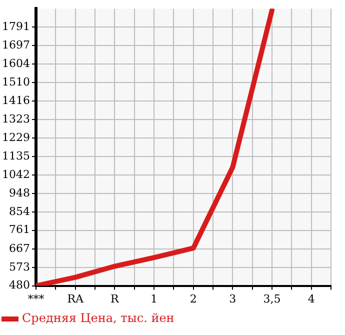 The width and height of the screenshot is (345, 335). Describe the element at coordinates (16, 81) in the screenshot. I see `y-tick-label: 1510` at that location.